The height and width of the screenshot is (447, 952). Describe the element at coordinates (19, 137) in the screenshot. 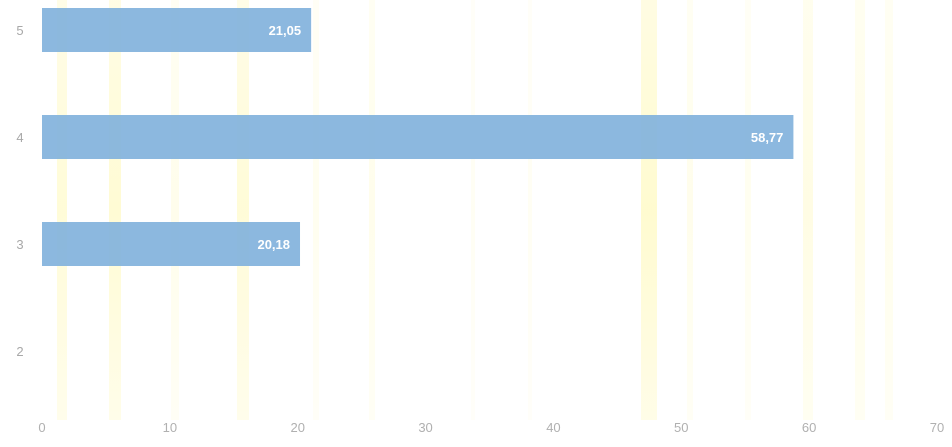

I see `category-label-4: 4` at that location.